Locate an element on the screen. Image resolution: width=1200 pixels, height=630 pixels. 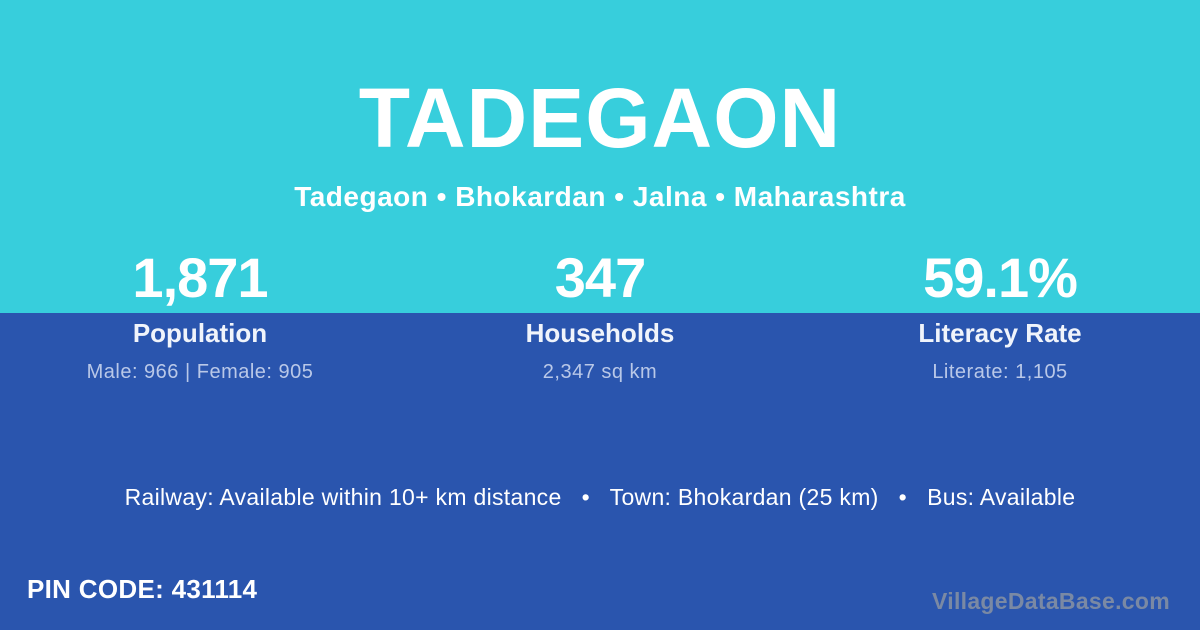
population-value: 1,871 is located at coordinates (200, 277).